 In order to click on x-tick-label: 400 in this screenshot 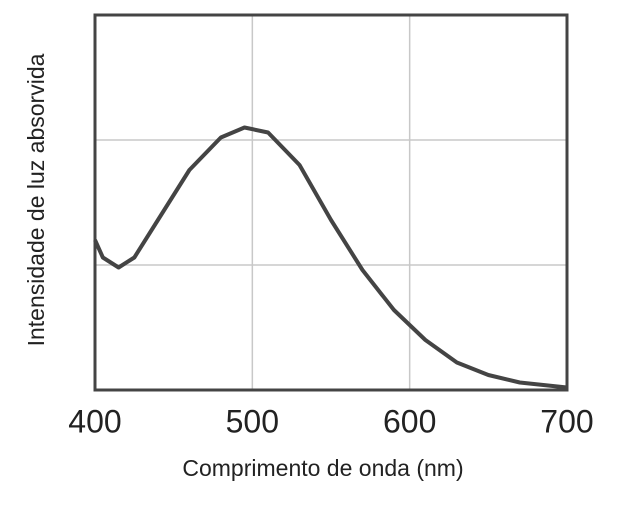, I will do `click(94, 421)`.